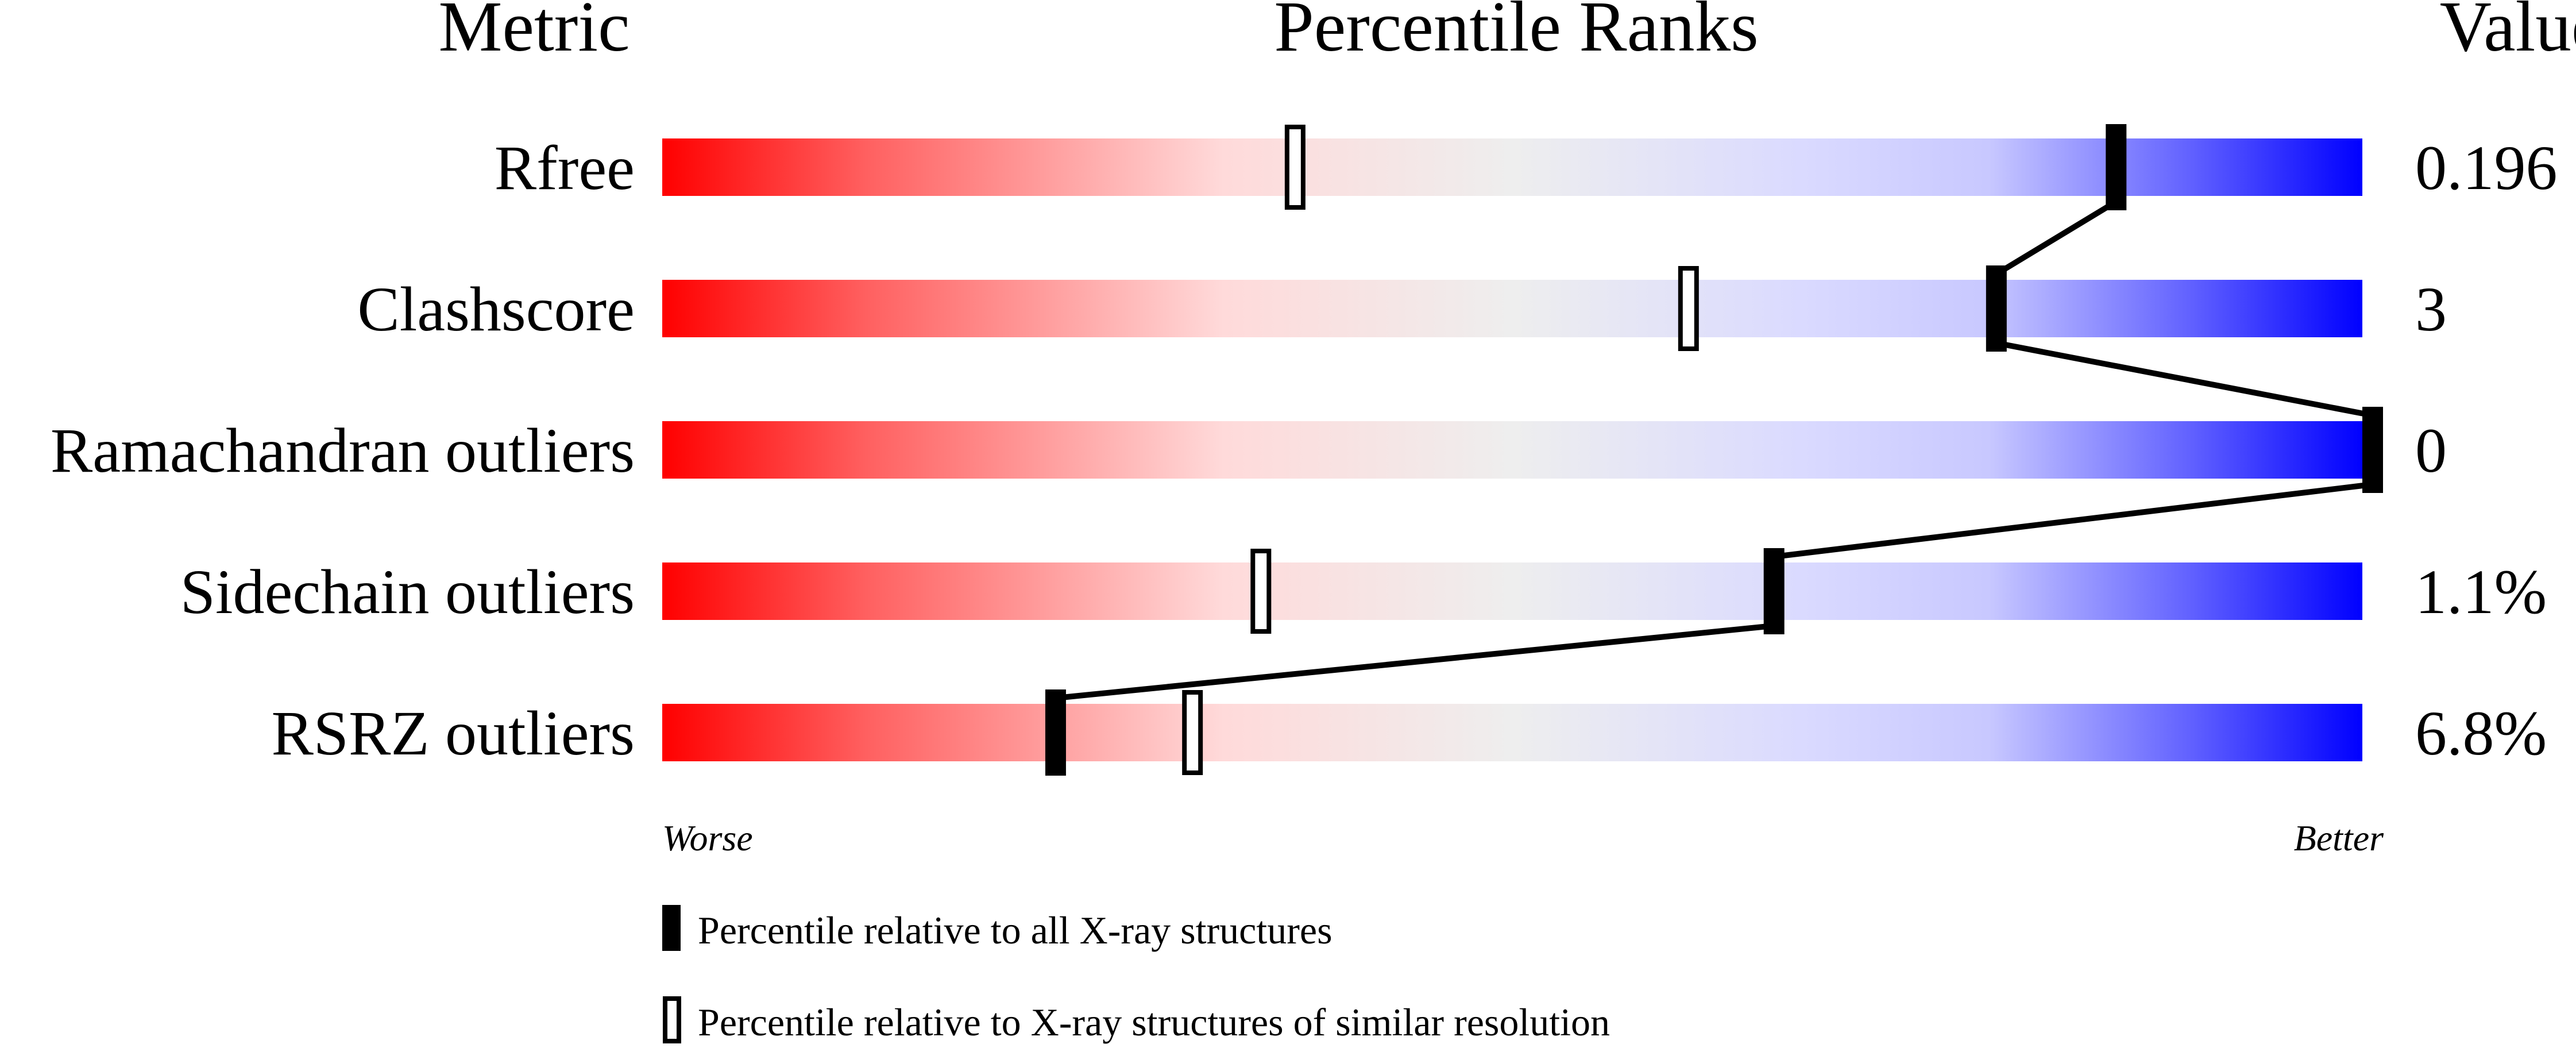 The width and height of the screenshot is (2576, 1048). I want to click on metric-label: Sidechain outliers, so click(407, 592).